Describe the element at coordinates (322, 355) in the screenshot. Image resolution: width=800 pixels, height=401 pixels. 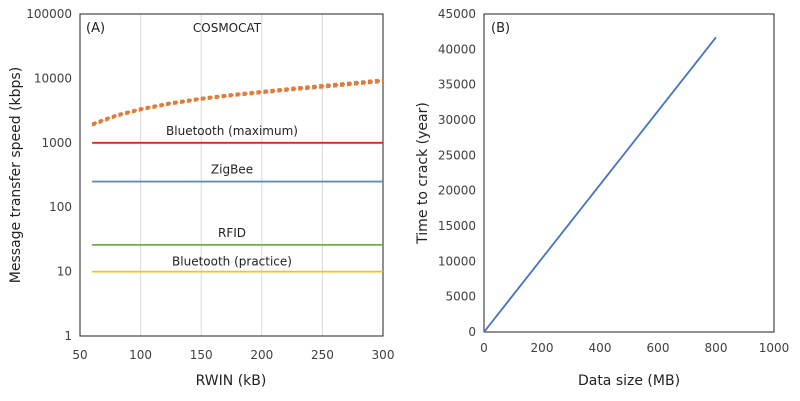
I see `chart-a-x-tick-label: 250` at that location.